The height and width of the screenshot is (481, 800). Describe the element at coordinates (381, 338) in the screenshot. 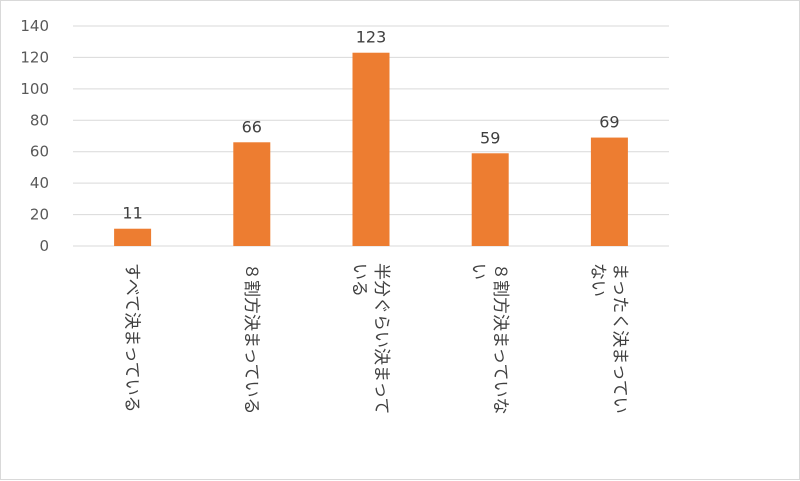

I see `category-label: 半分ぐらい決まって` at that location.